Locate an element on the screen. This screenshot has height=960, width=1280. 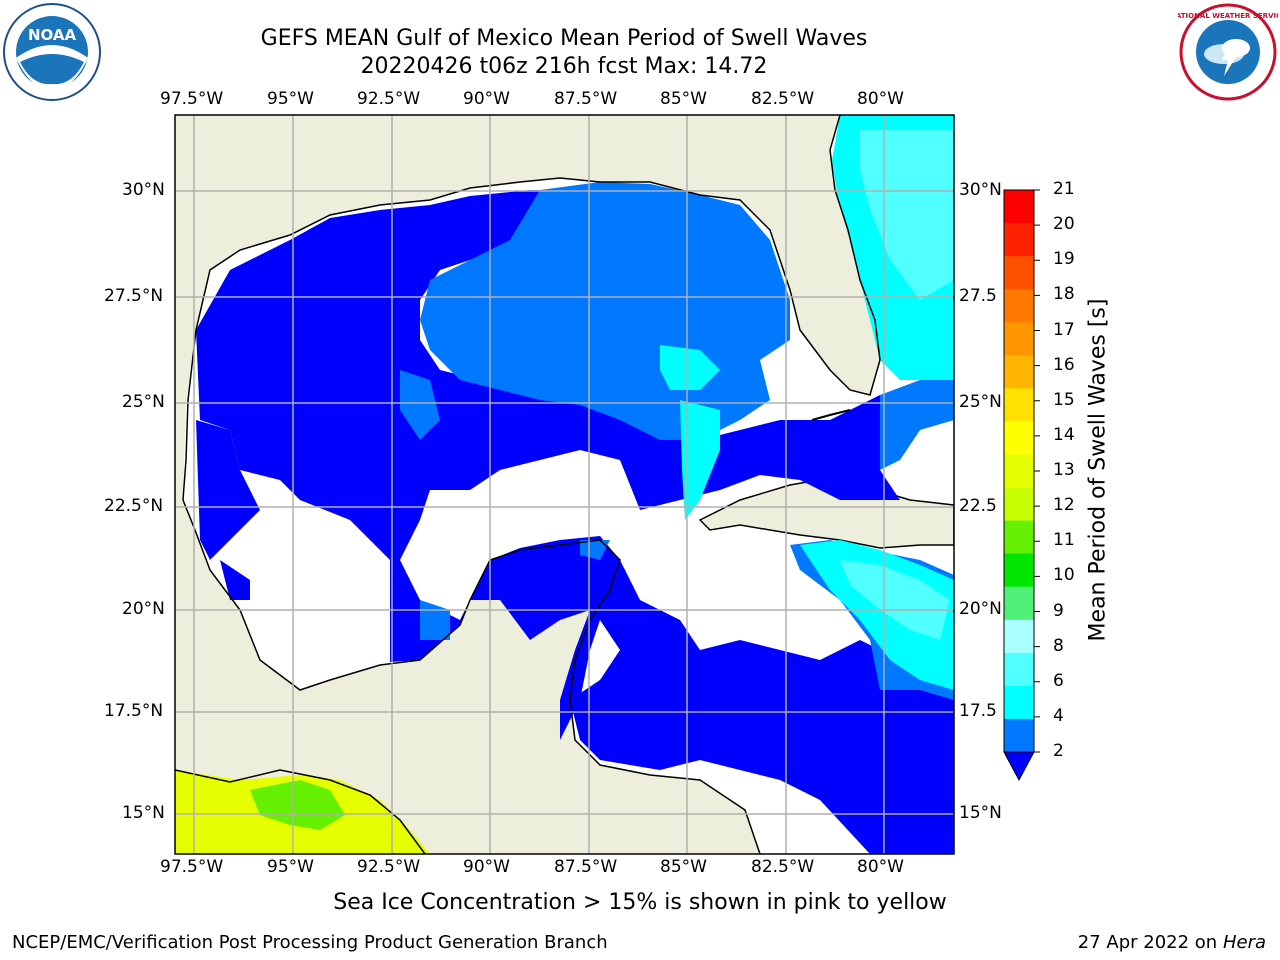
colorbar is located at coordinates (1021, 485).